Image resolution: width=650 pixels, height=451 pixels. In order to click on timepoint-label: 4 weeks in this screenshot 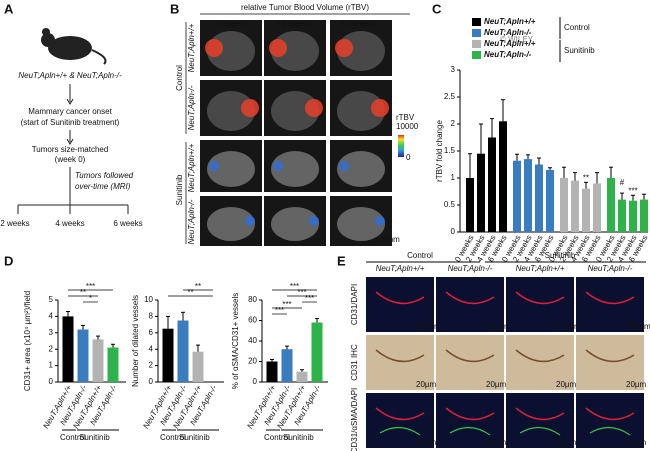, I will do `click(69, 223)`.